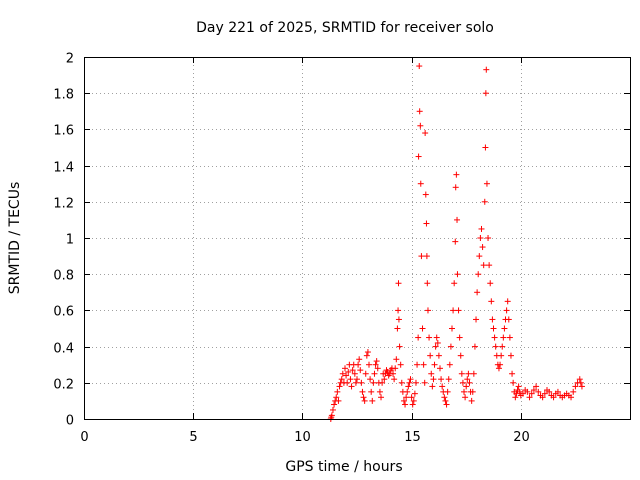 The width and height of the screenshot is (640, 480). What do you see at coordinates (63, 349) in the screenshot?
I see `y-tick-label: 0.4` at bounding box center [63, 349].